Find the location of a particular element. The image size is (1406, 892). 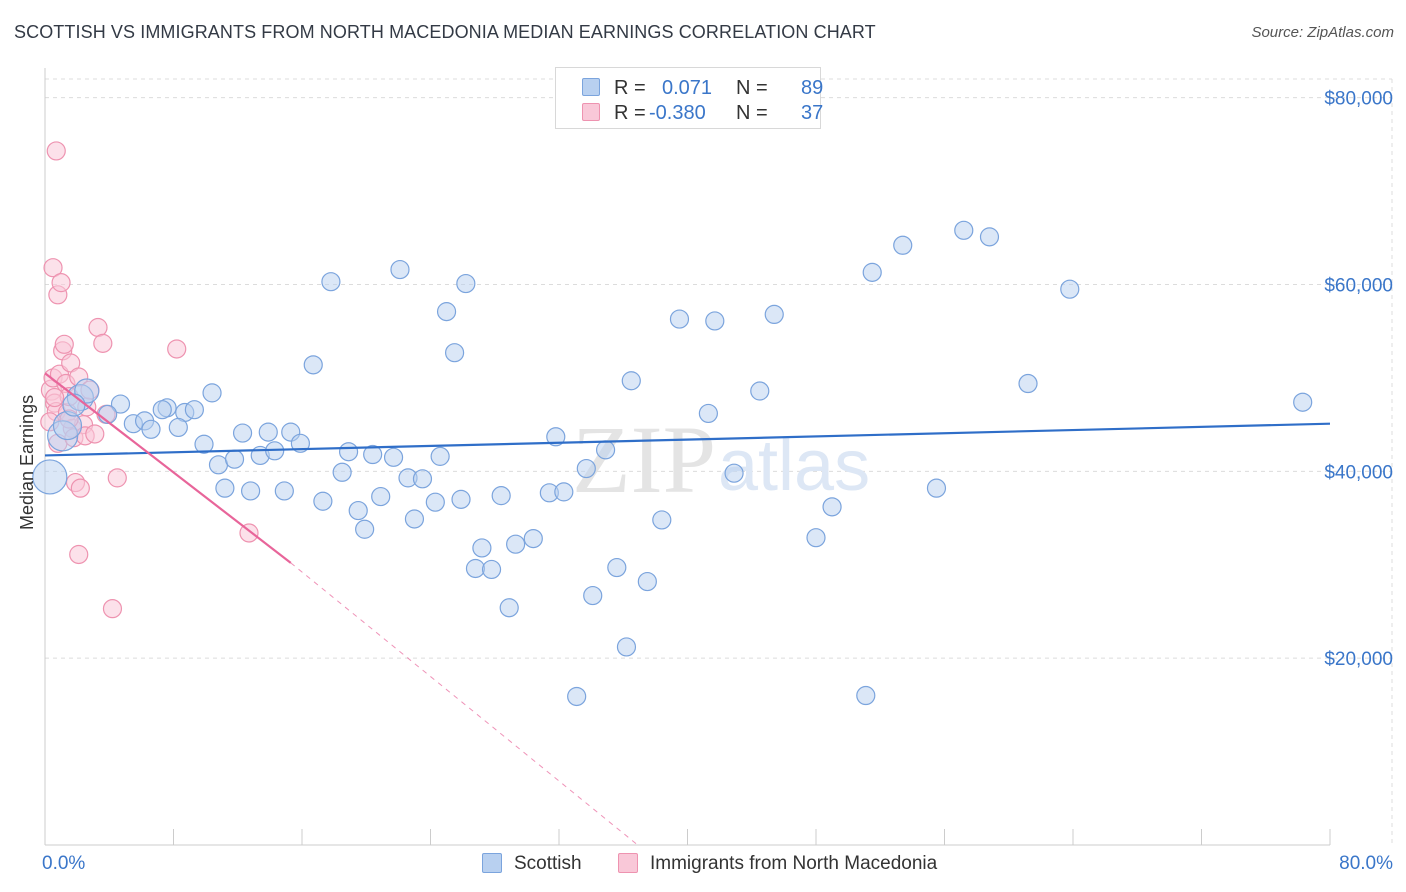

legend-n-label: N = is located at coordinates (752, 88).